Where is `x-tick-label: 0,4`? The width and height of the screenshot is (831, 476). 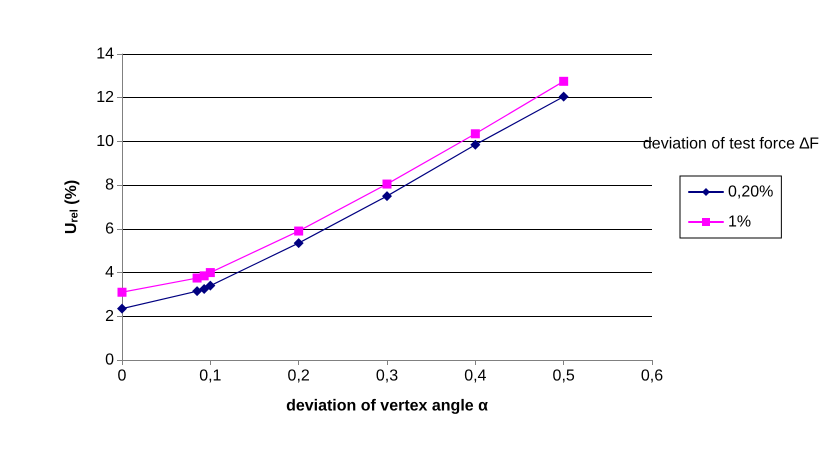 x-tick-label: 0,4 is located at coordinates (475, 376).